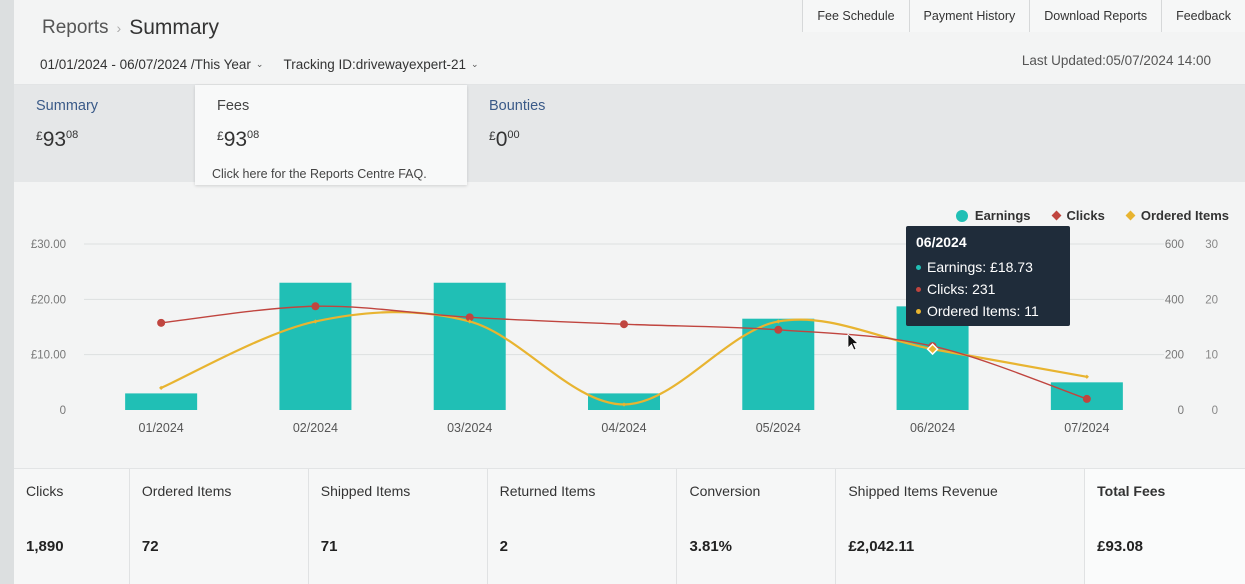 This screenshot has height=584, width=1245. I want to click on payment-history-link: Payment History, so click(969, 16).